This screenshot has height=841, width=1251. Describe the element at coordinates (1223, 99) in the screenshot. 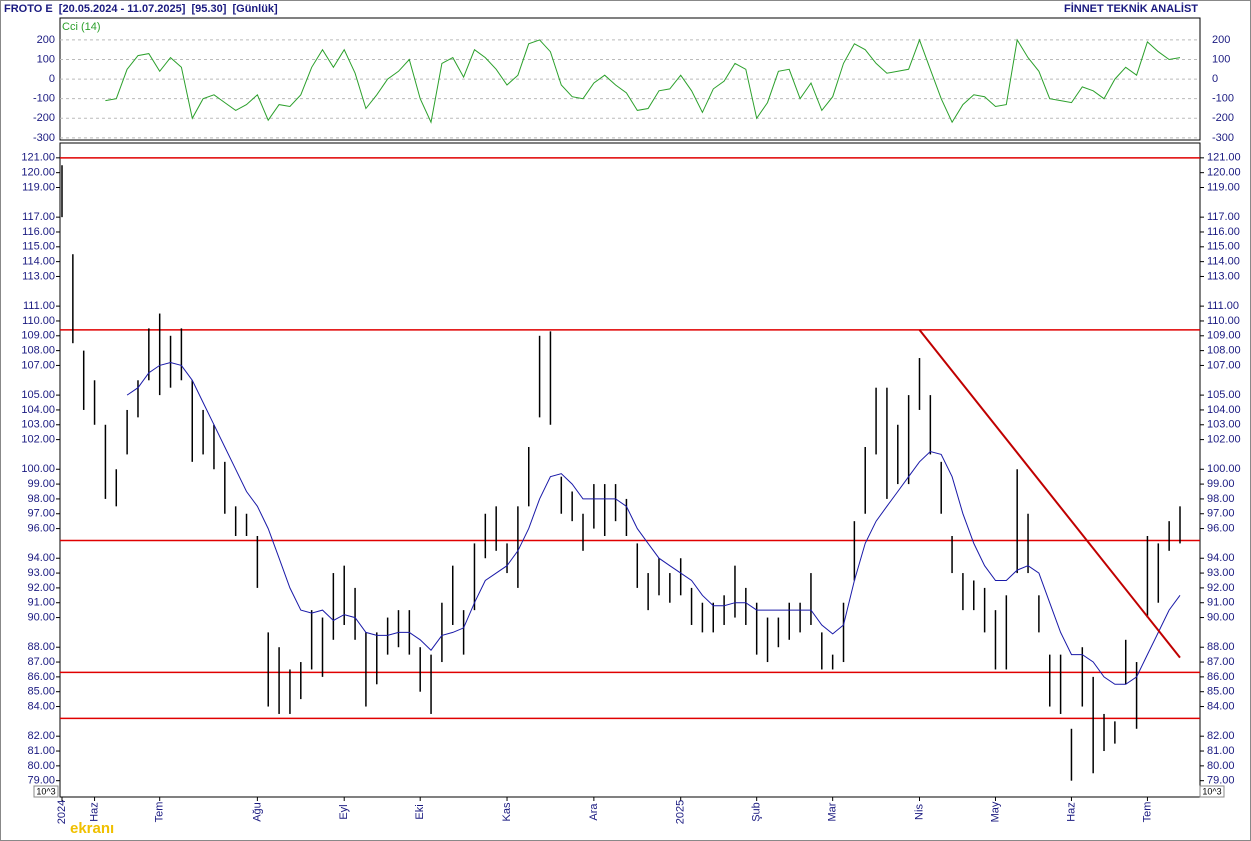

I see `y-tick-label: -100` at that location.